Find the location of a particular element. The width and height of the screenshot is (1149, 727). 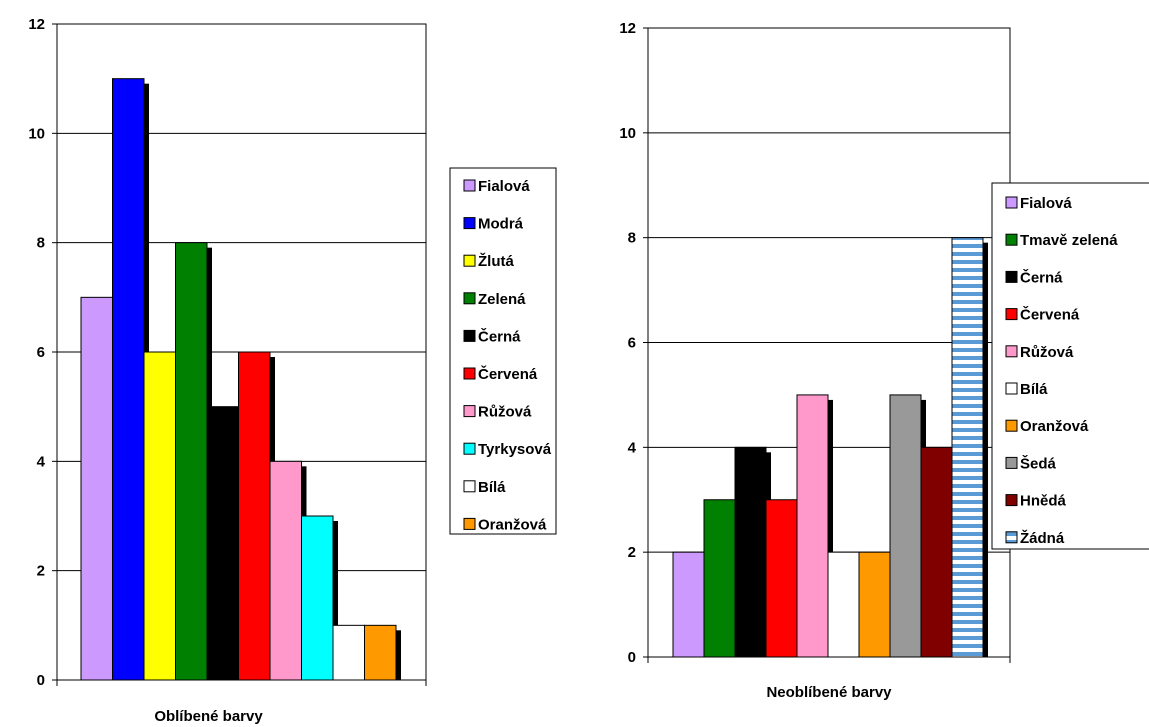

chart-title: Oblíbené barvy is located at coordinates (208, 716).